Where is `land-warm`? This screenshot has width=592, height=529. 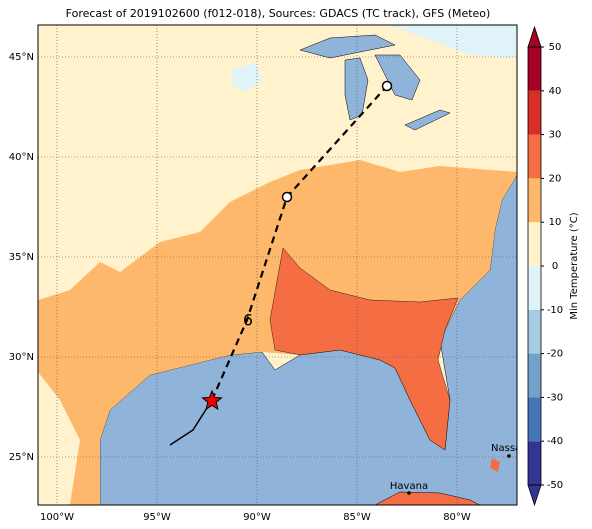 land-warm is located at coordinates (364, 349).